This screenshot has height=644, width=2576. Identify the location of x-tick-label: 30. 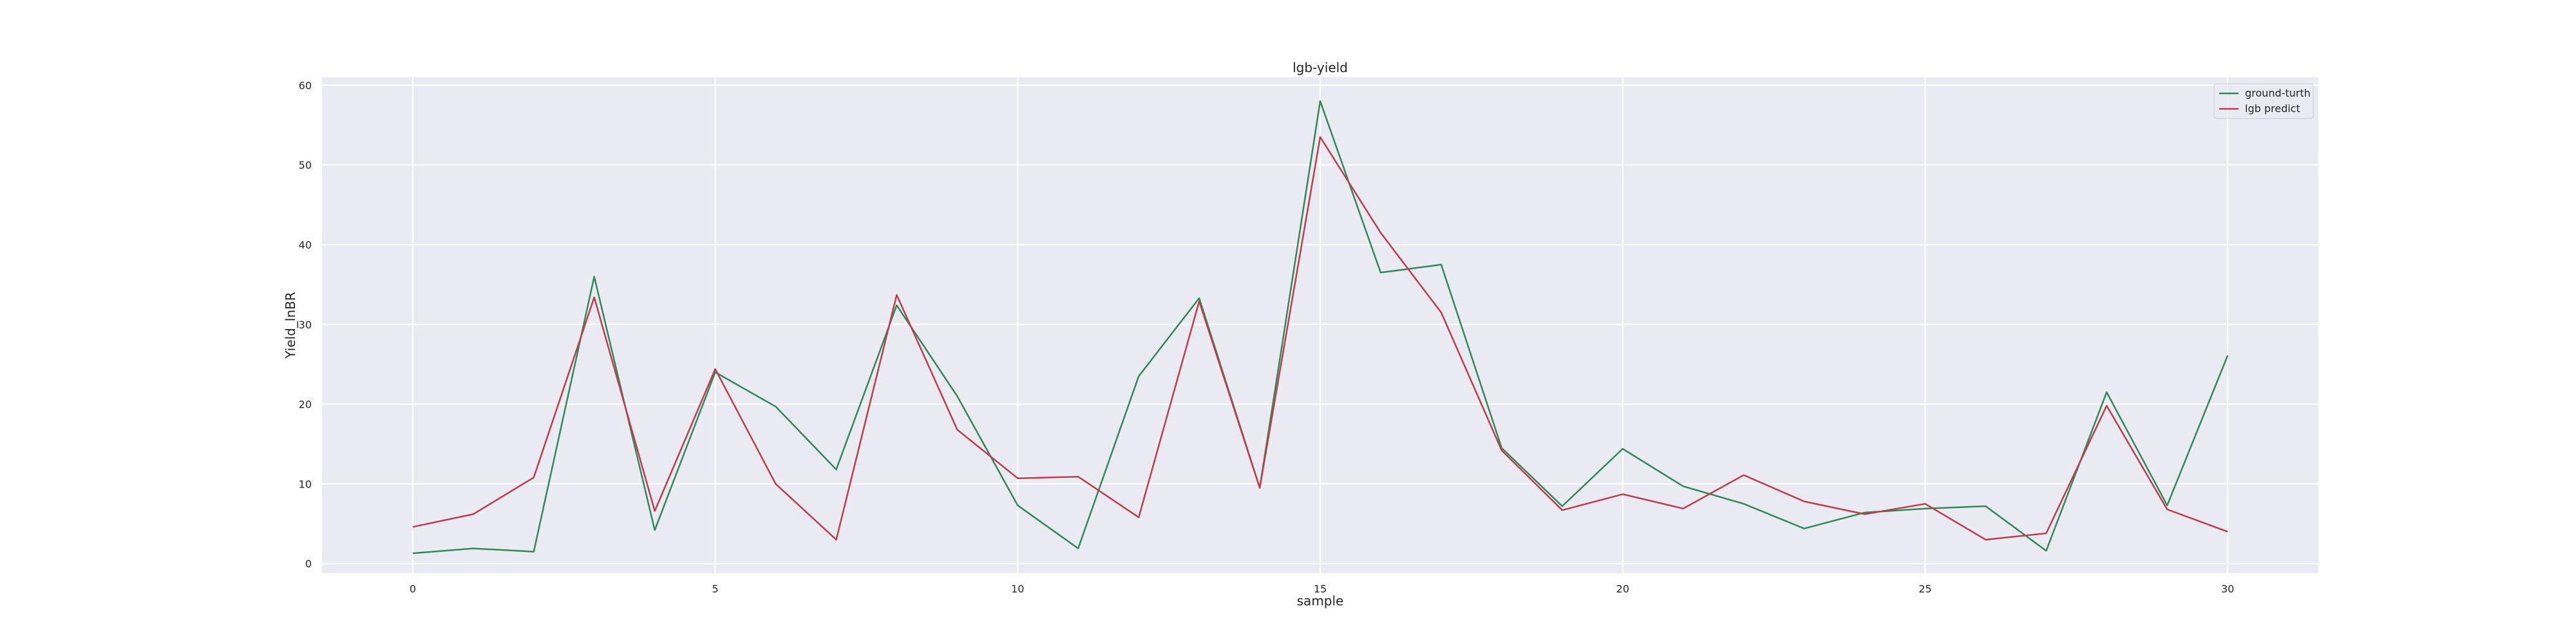
(2227, 589).